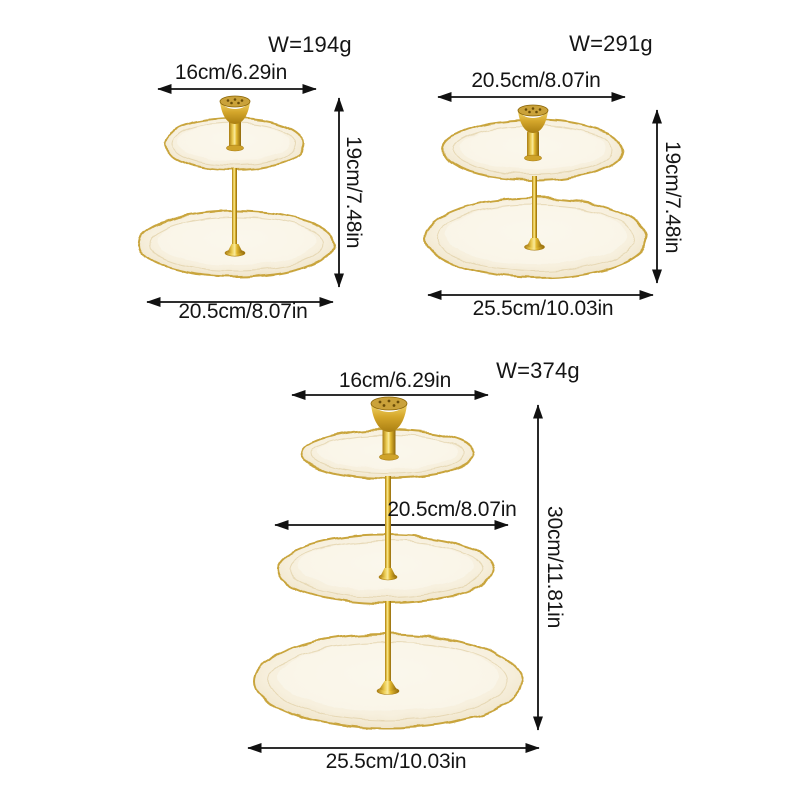 This screenshot has width=800, height=800. I want to click on stand-a-stem, so click(234, 207).